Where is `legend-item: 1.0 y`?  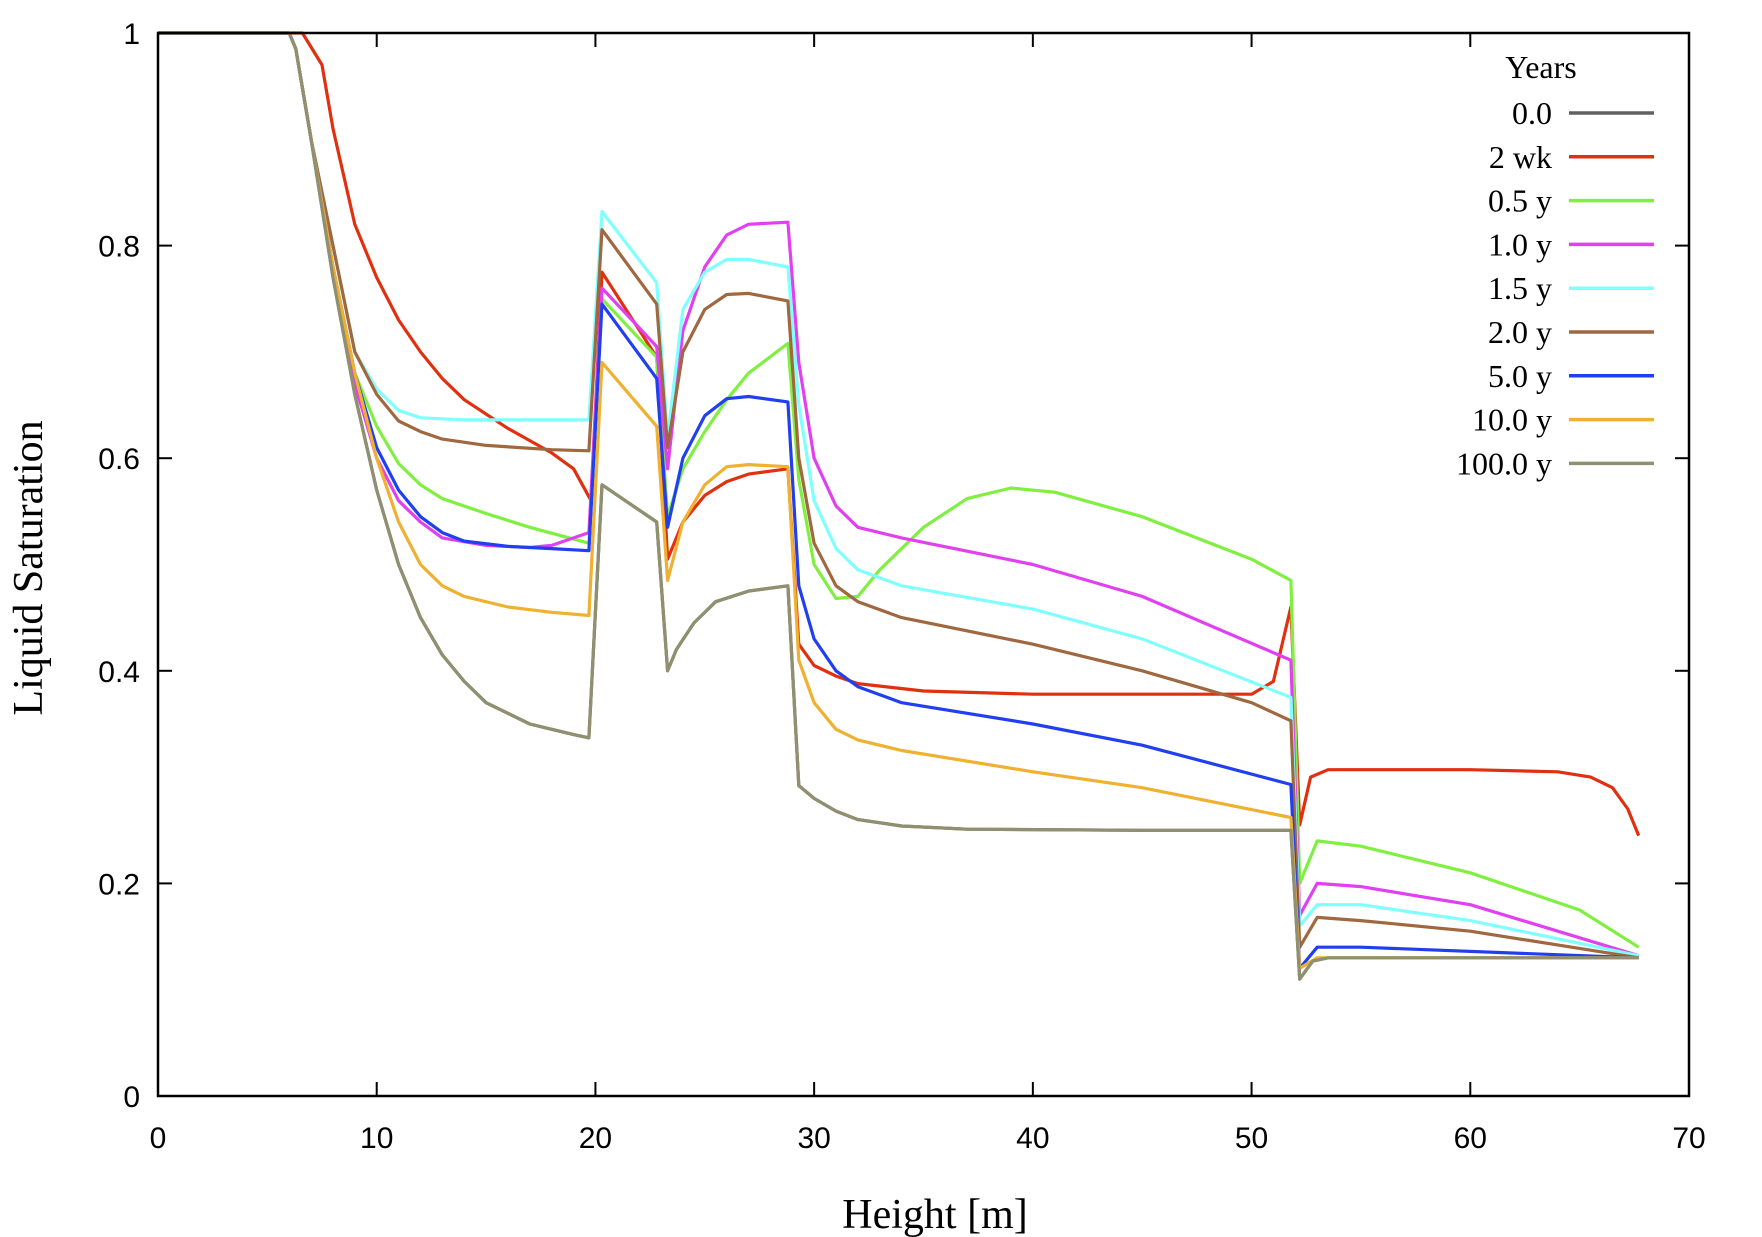 legend-item: 1.0 y is located at coordinates (1571, 244).